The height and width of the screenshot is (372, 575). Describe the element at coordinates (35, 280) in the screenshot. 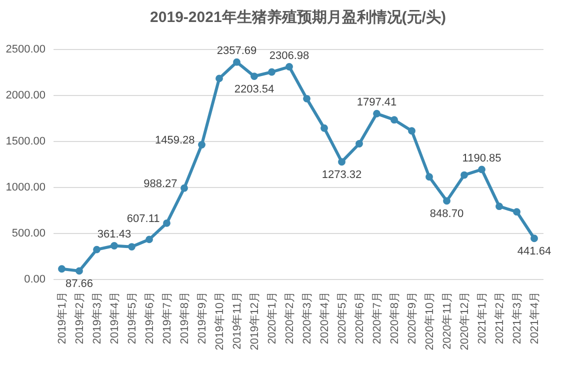

I see `y-tick-label: 0.00` at that location.